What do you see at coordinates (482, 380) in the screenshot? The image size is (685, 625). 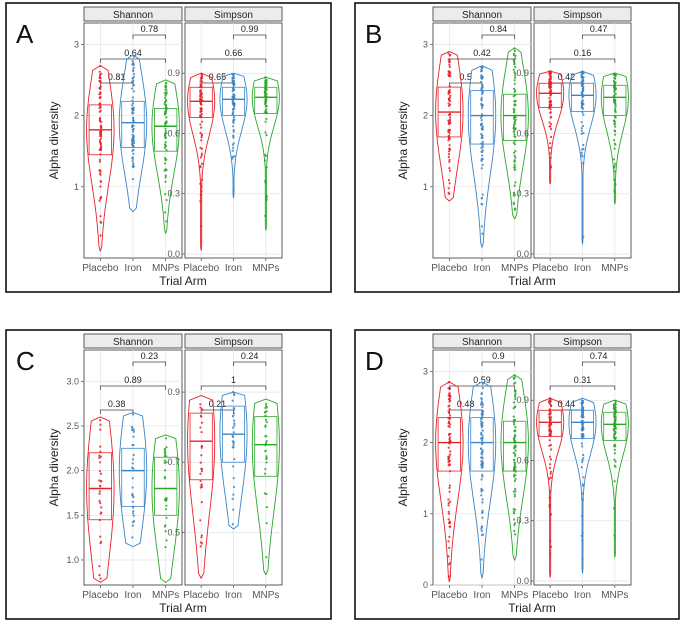 I see `pvalue-label: 0.59` at bounding box center [482, 380].